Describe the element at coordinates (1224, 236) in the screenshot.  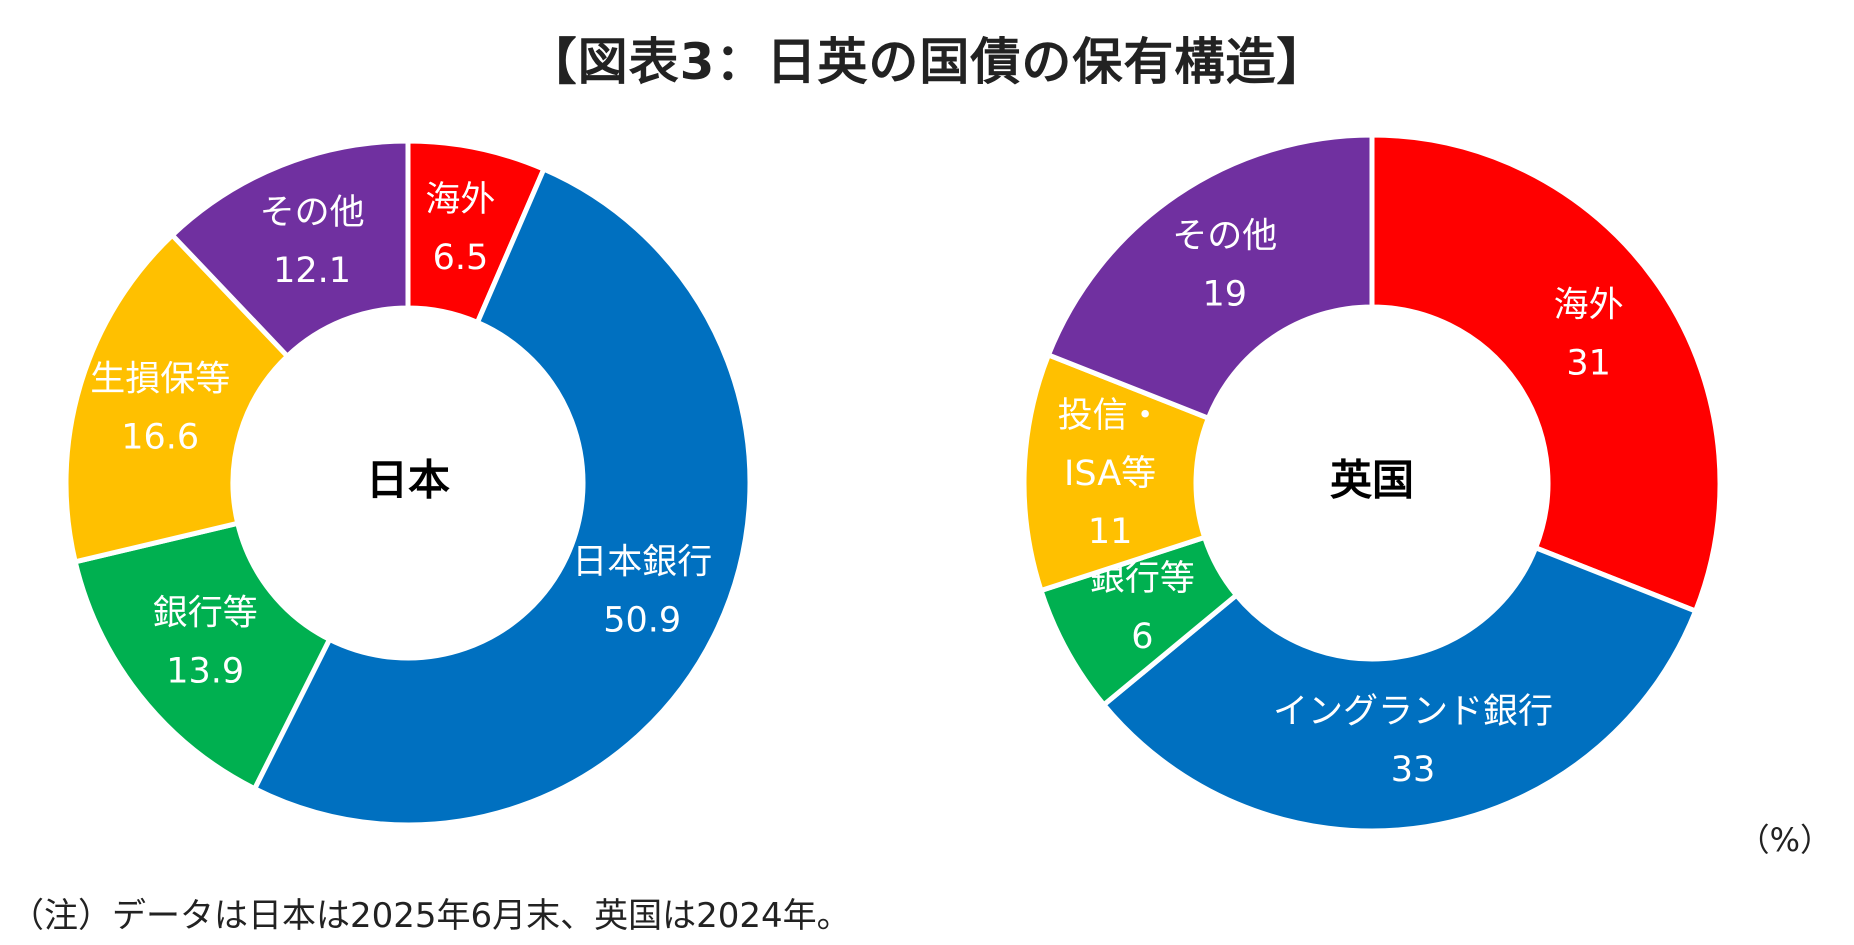
I see `data-label-category-1-4-0: その他` at that location.